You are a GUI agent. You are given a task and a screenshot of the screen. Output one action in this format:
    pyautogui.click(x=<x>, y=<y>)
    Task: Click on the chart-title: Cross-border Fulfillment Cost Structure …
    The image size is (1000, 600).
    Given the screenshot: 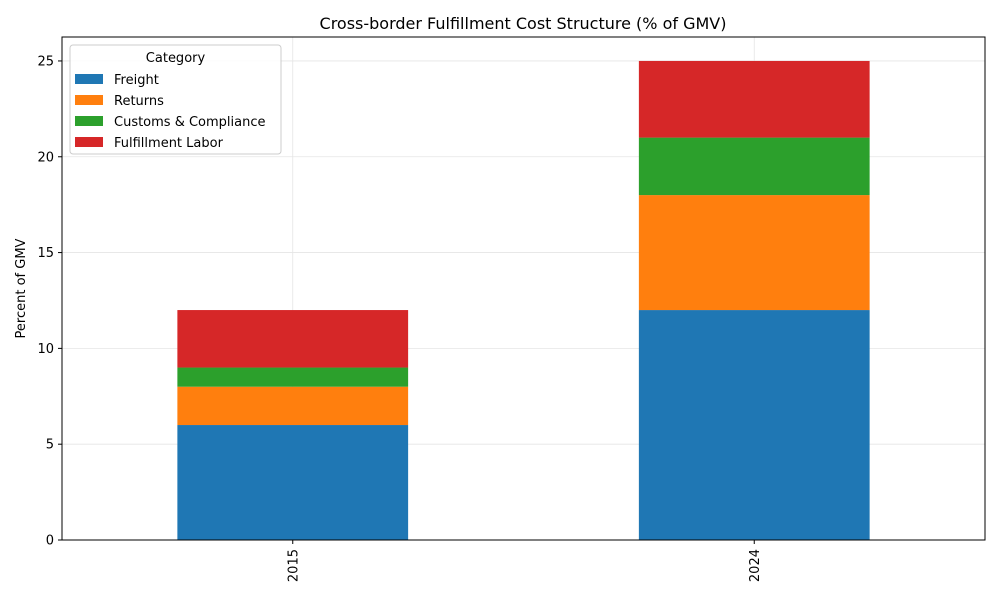 What is the action you would take?
    pyautogui.click(x=523, y=23)
    